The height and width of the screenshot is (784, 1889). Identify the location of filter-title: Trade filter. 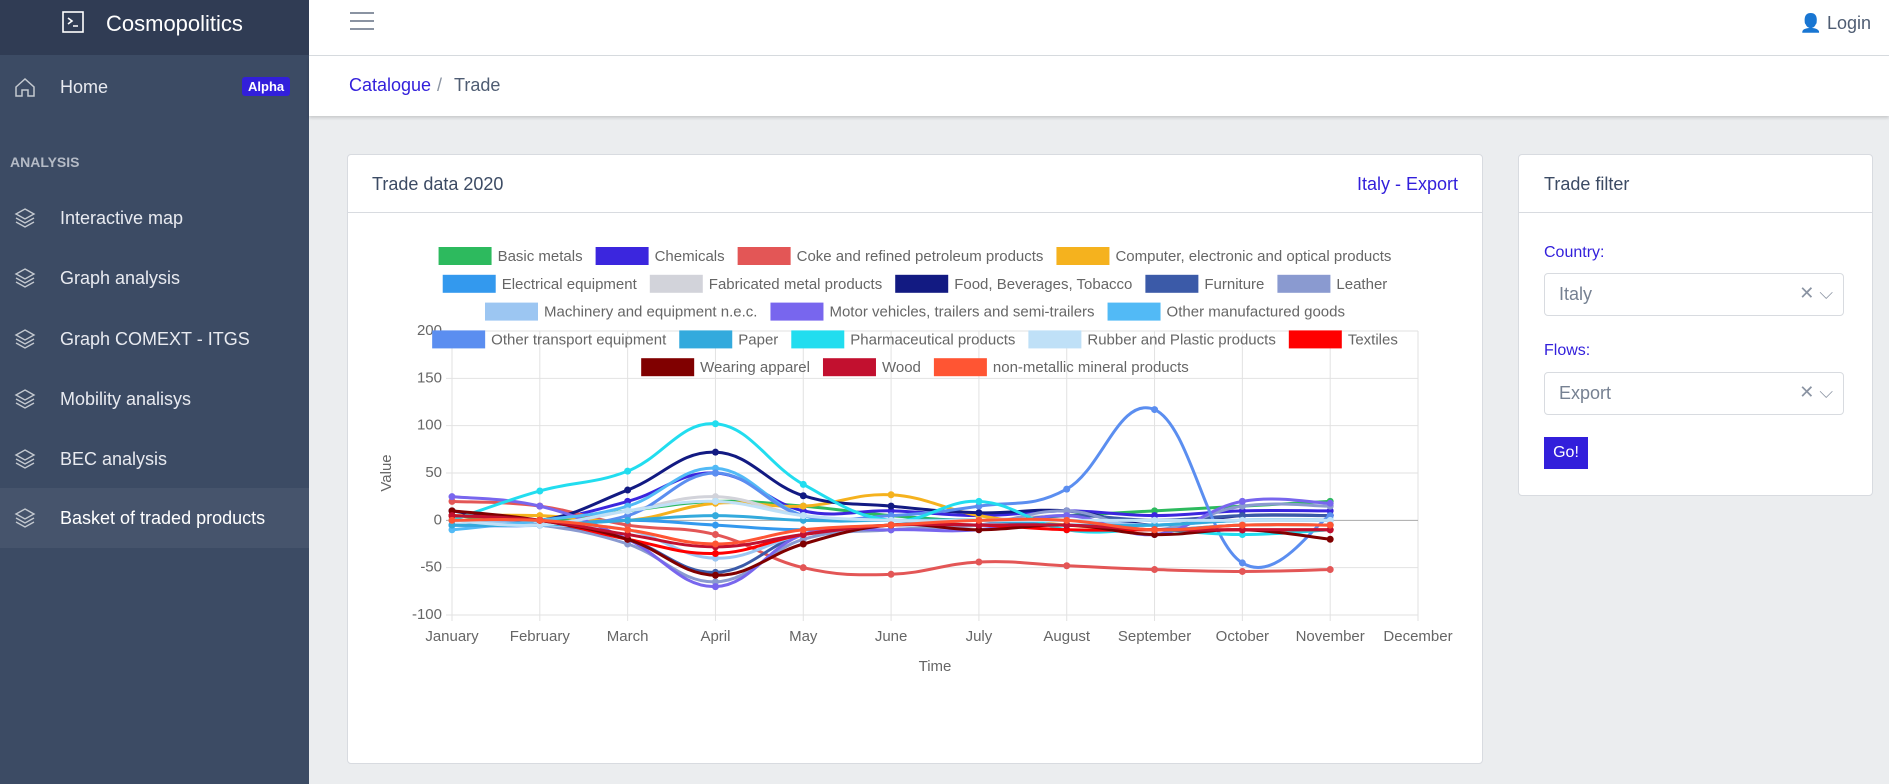
(1587, 184).